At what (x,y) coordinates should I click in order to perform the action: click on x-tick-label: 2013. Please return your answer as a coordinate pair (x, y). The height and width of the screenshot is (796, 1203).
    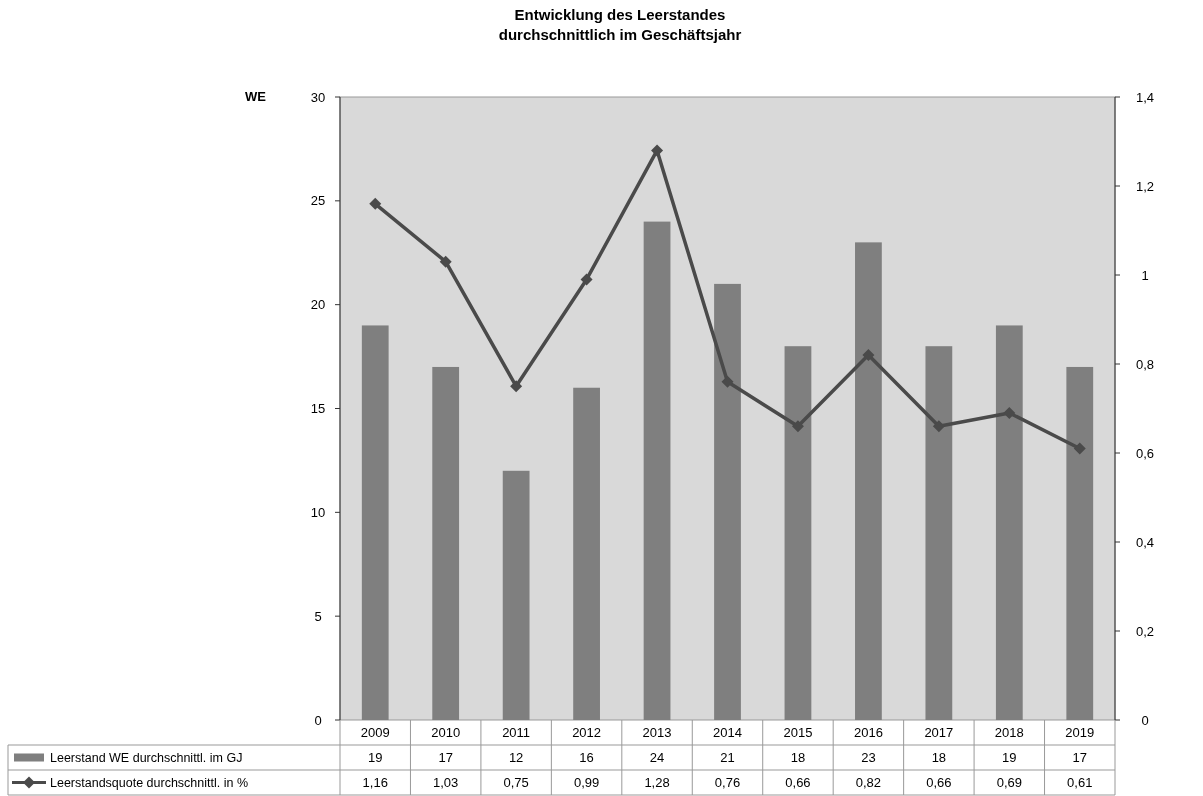
    Looking at the image, I should click on (657, 733).